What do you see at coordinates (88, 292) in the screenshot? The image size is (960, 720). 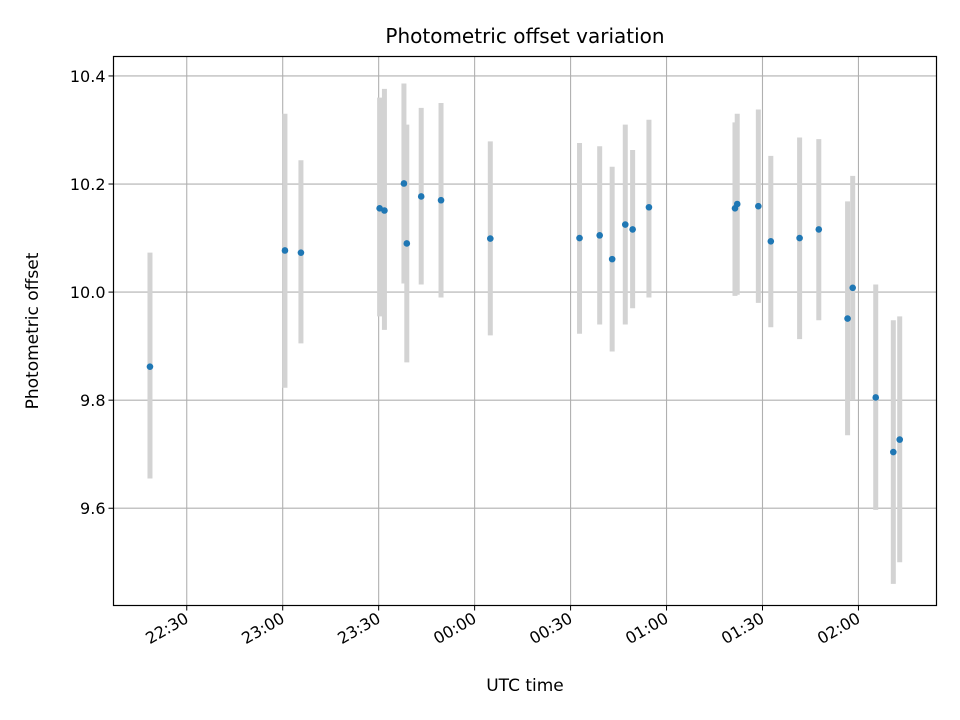 I see `y-tick-label: 10.0` at bounding box center [88, 292].